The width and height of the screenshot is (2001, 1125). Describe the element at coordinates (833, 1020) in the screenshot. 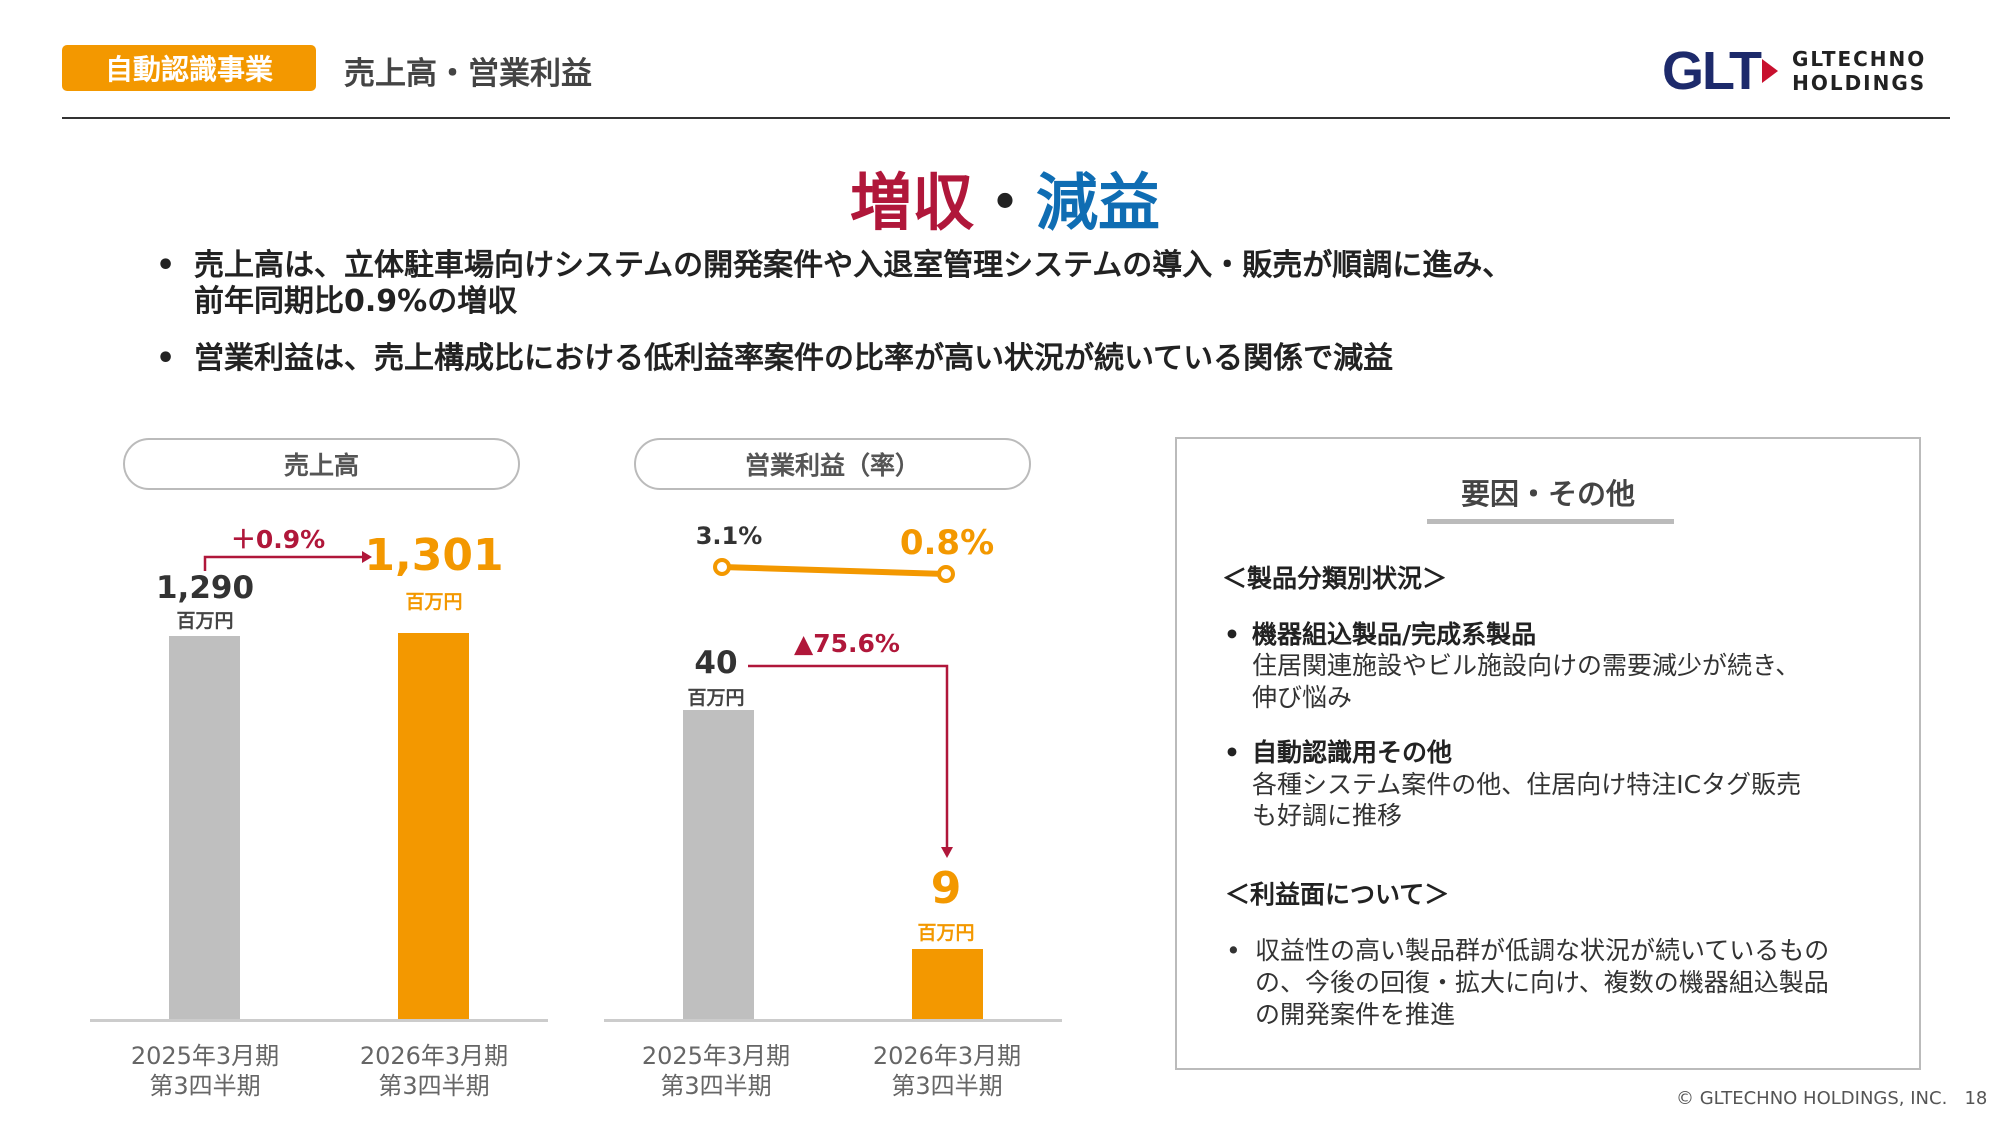

I see `profit-chart-baseline` at that location.